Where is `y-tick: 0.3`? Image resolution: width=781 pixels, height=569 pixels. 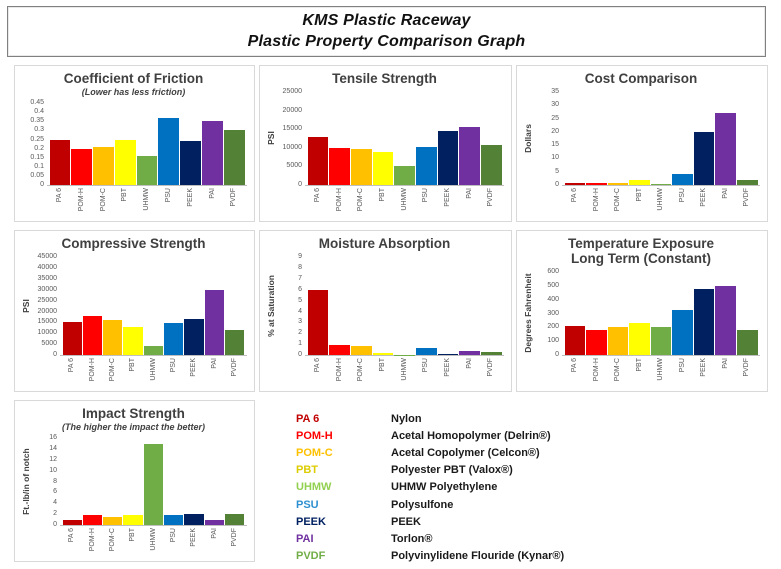 y-tick: 0.3 is located at coordinates (39, 130).